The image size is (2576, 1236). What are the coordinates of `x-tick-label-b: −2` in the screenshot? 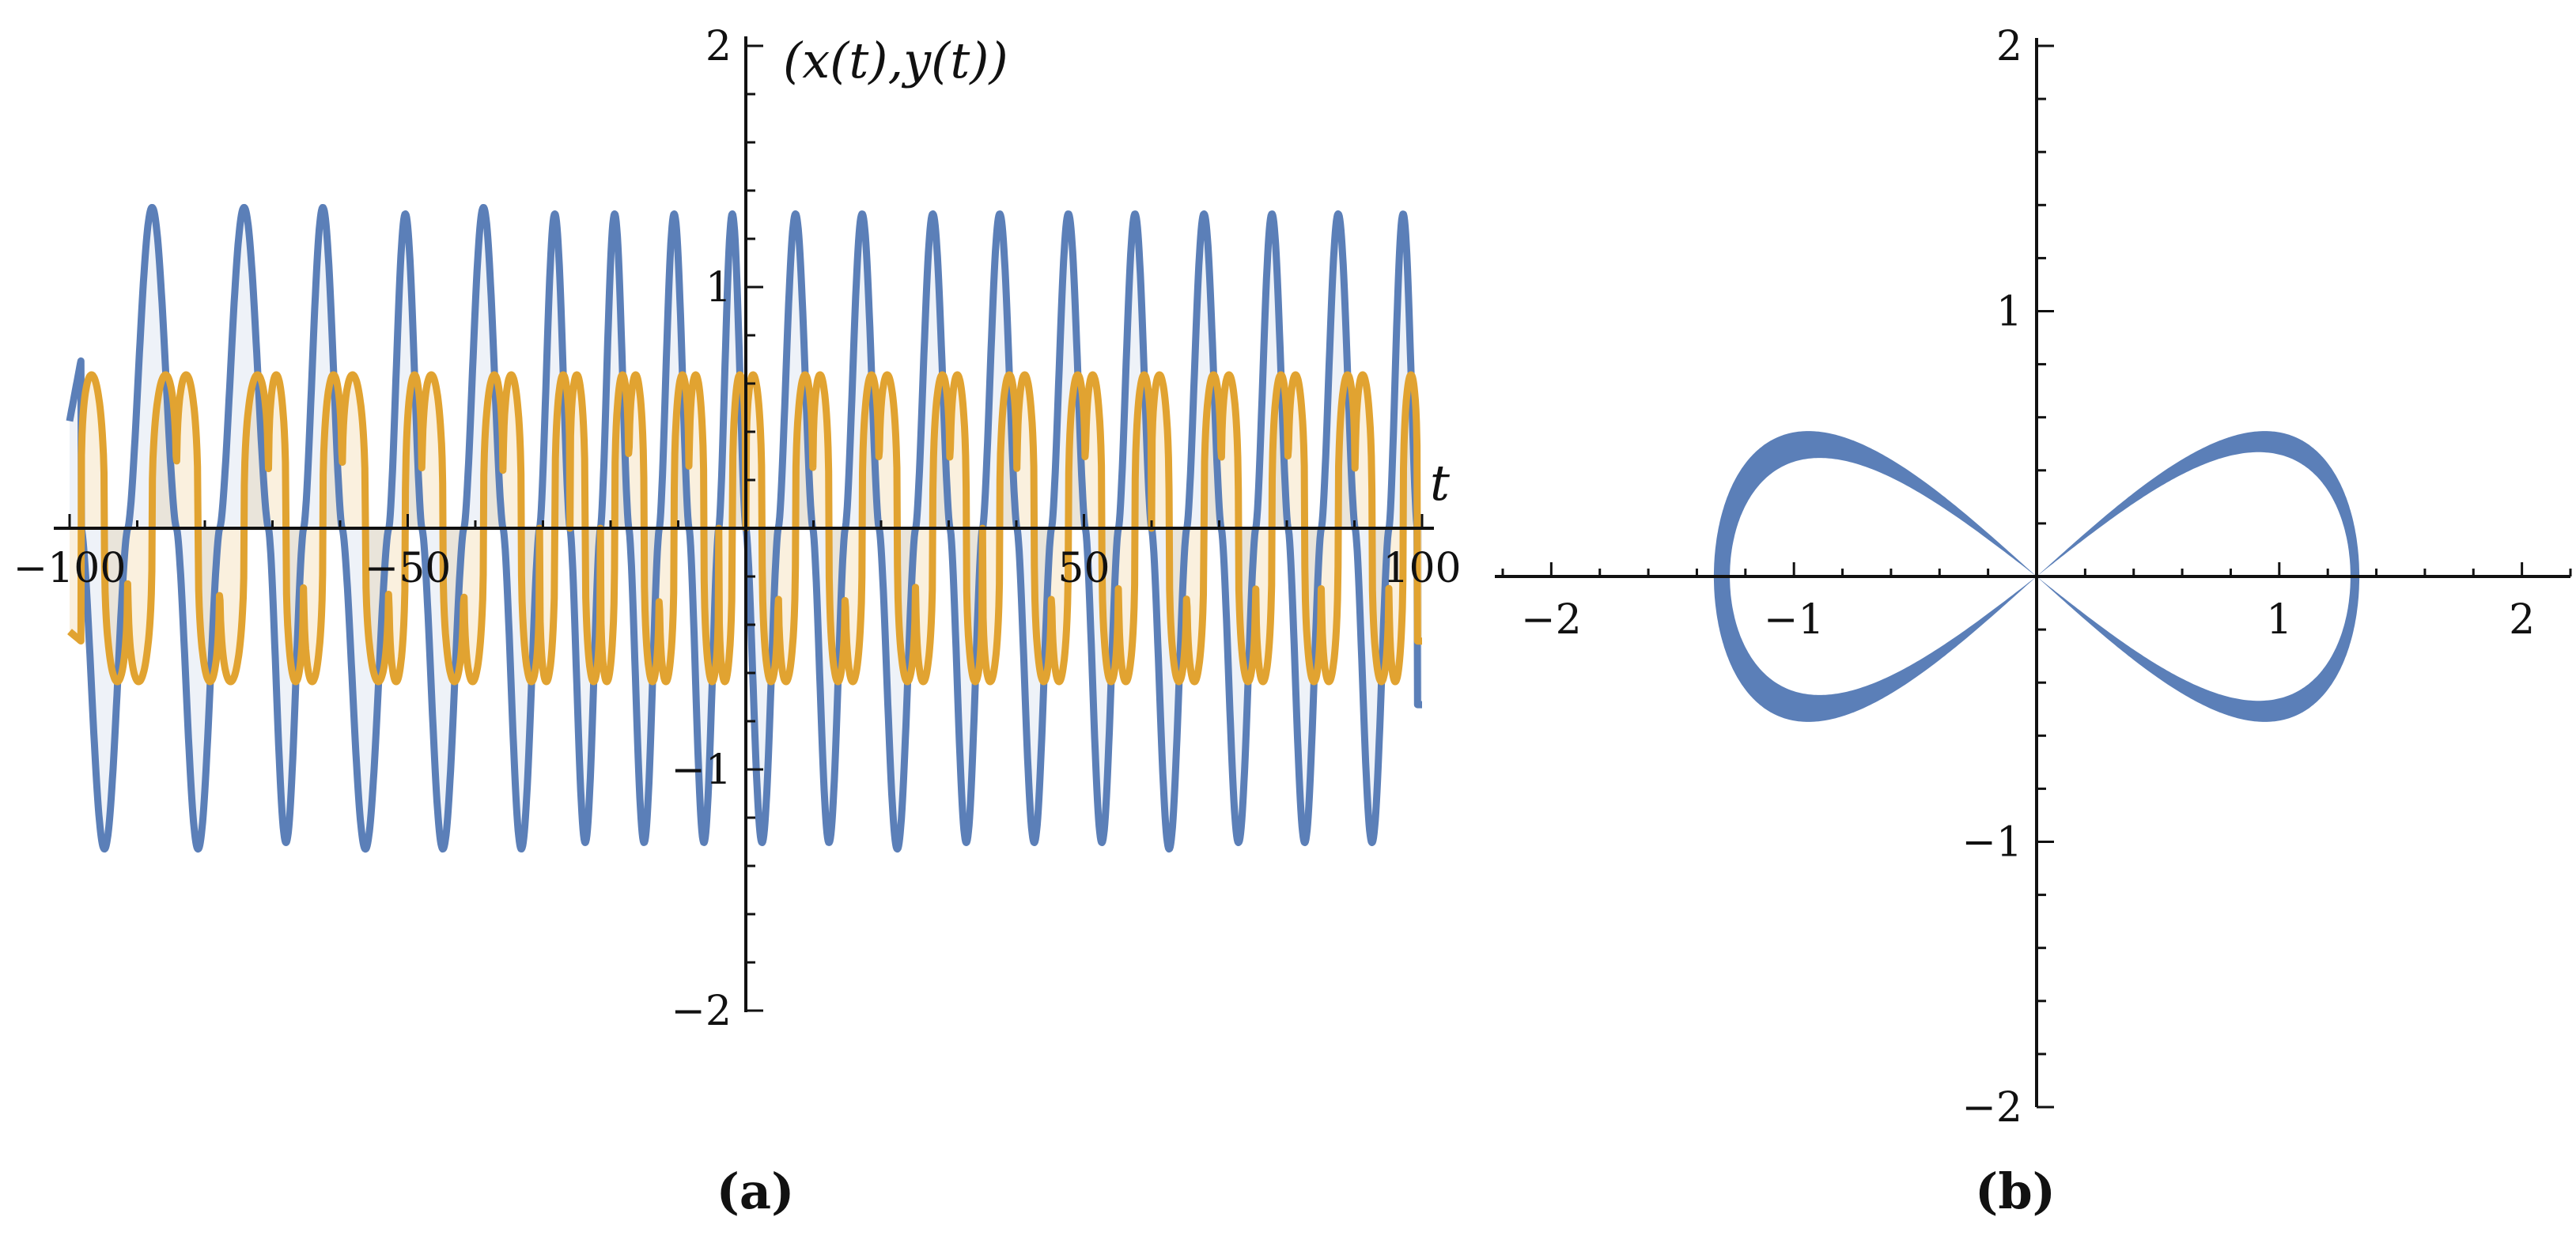 It's located at (1551, 620).